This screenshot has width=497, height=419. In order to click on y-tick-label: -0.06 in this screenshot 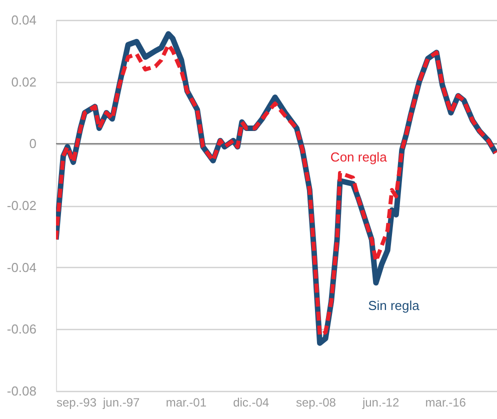, I will do `click(21, 329)`.